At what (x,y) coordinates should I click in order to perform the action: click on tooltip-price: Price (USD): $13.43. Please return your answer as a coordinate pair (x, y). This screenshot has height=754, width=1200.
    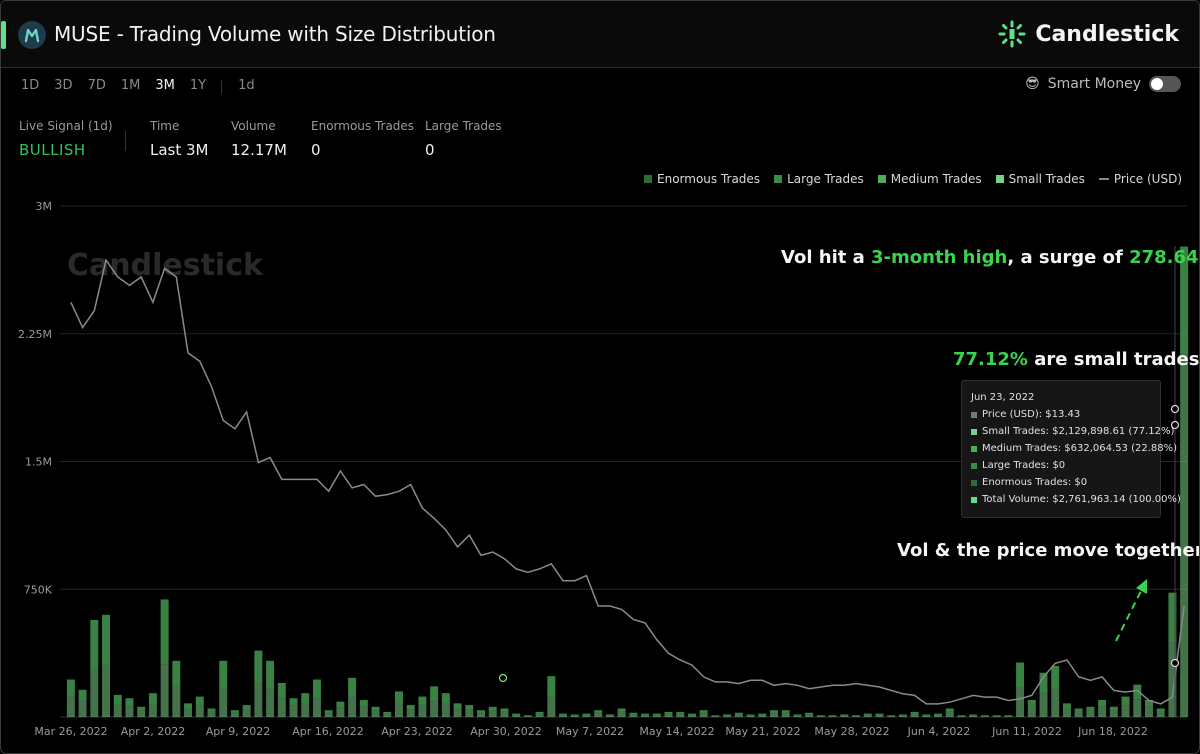
    Looking at the image, I should click on (1025, 414).